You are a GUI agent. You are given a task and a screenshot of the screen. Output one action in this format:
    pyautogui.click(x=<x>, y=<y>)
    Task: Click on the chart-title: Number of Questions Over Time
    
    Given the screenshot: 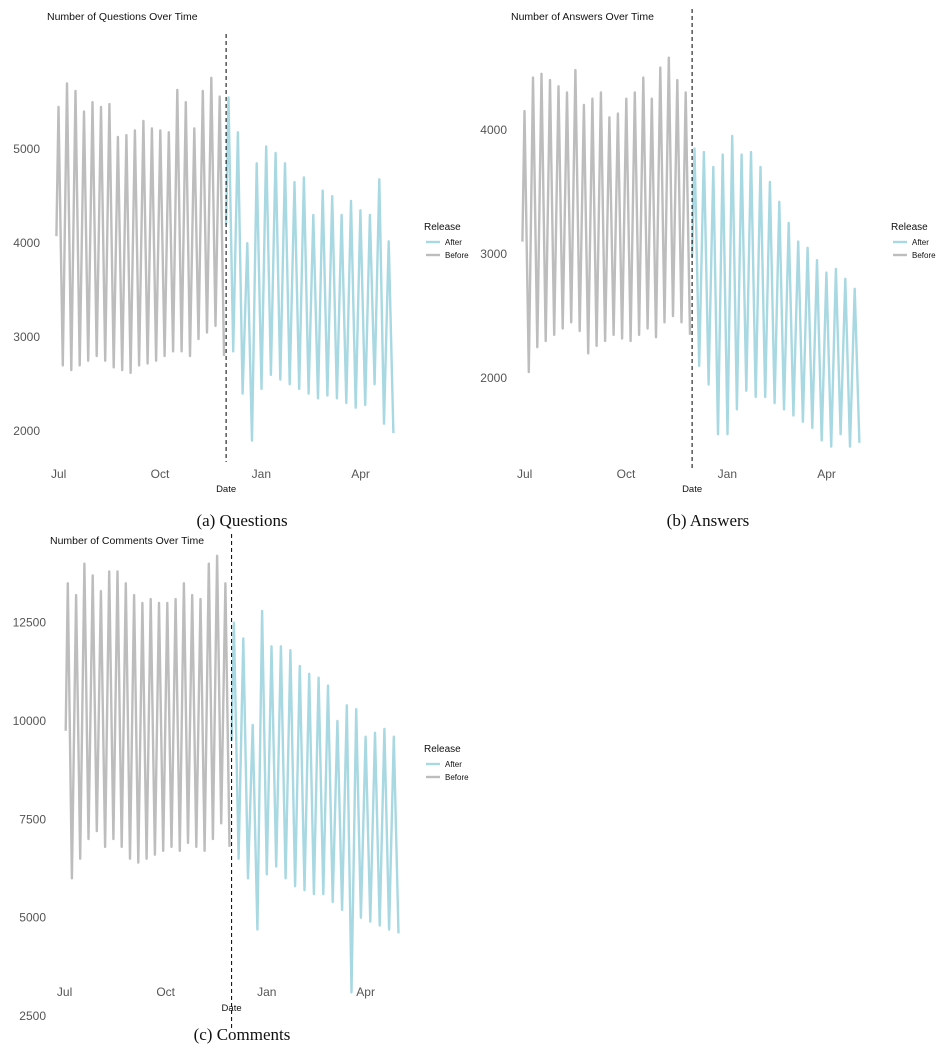 What is the action you would take?
    pyautogui.click(x=122, y=17)
    